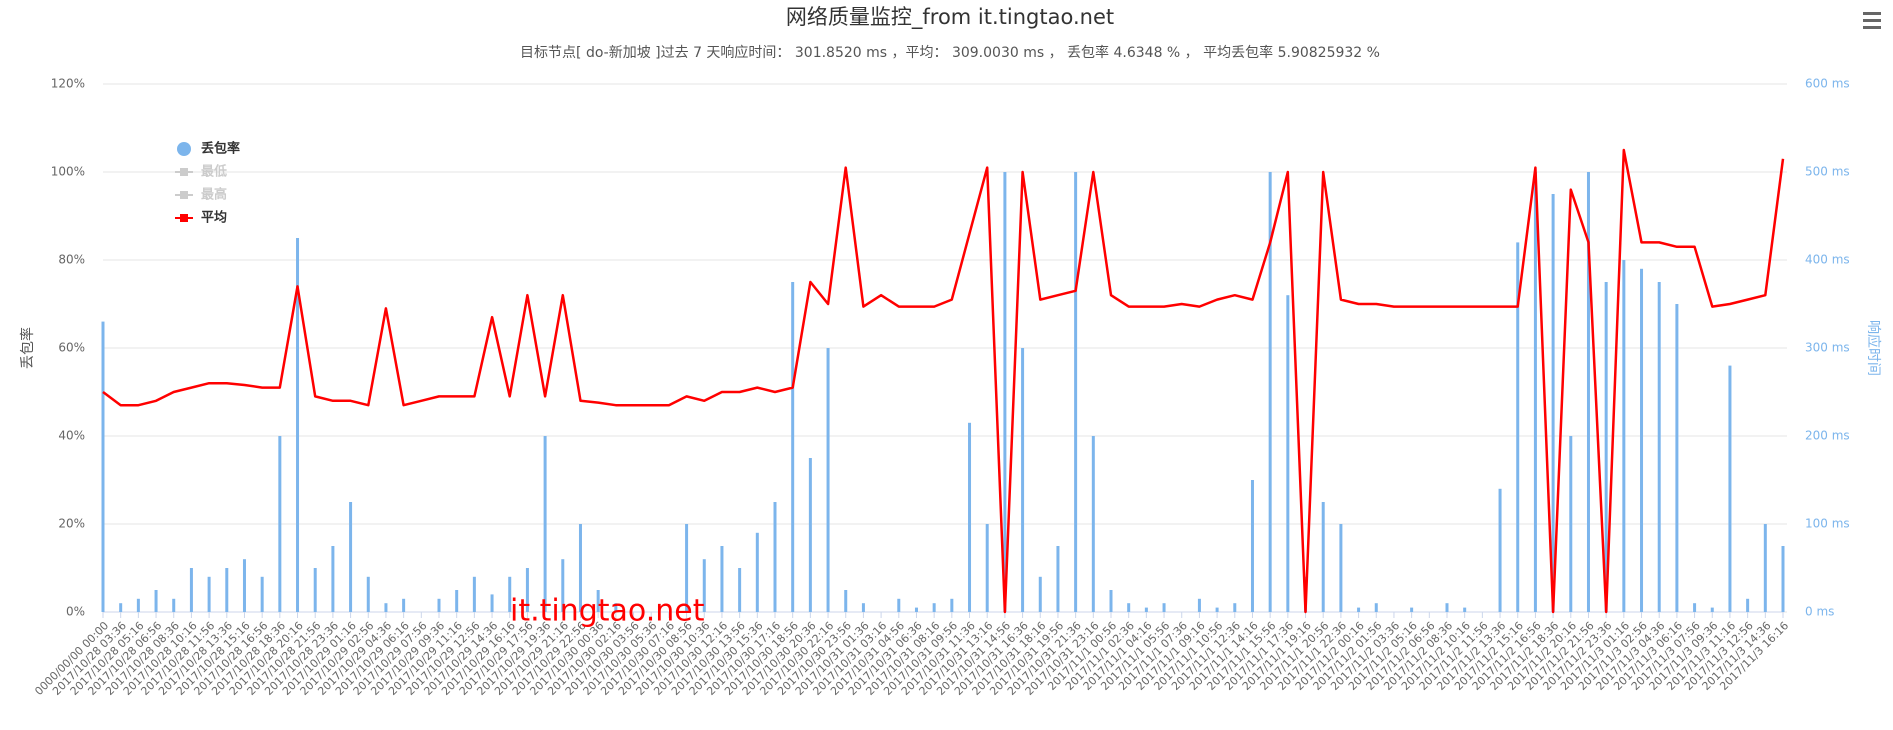  I want to click on y2-axis-title: 响应时间, so click(1873, 348).